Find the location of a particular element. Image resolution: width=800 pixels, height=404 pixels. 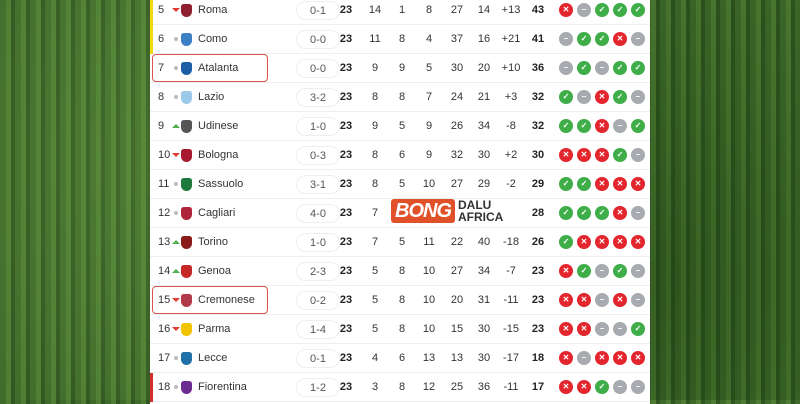

table-row: 7 Atalanta 0-0 23 9 9 5 30 20 +10 36– ✓ – ✓ ✓ is located at coordinates (400, 68).